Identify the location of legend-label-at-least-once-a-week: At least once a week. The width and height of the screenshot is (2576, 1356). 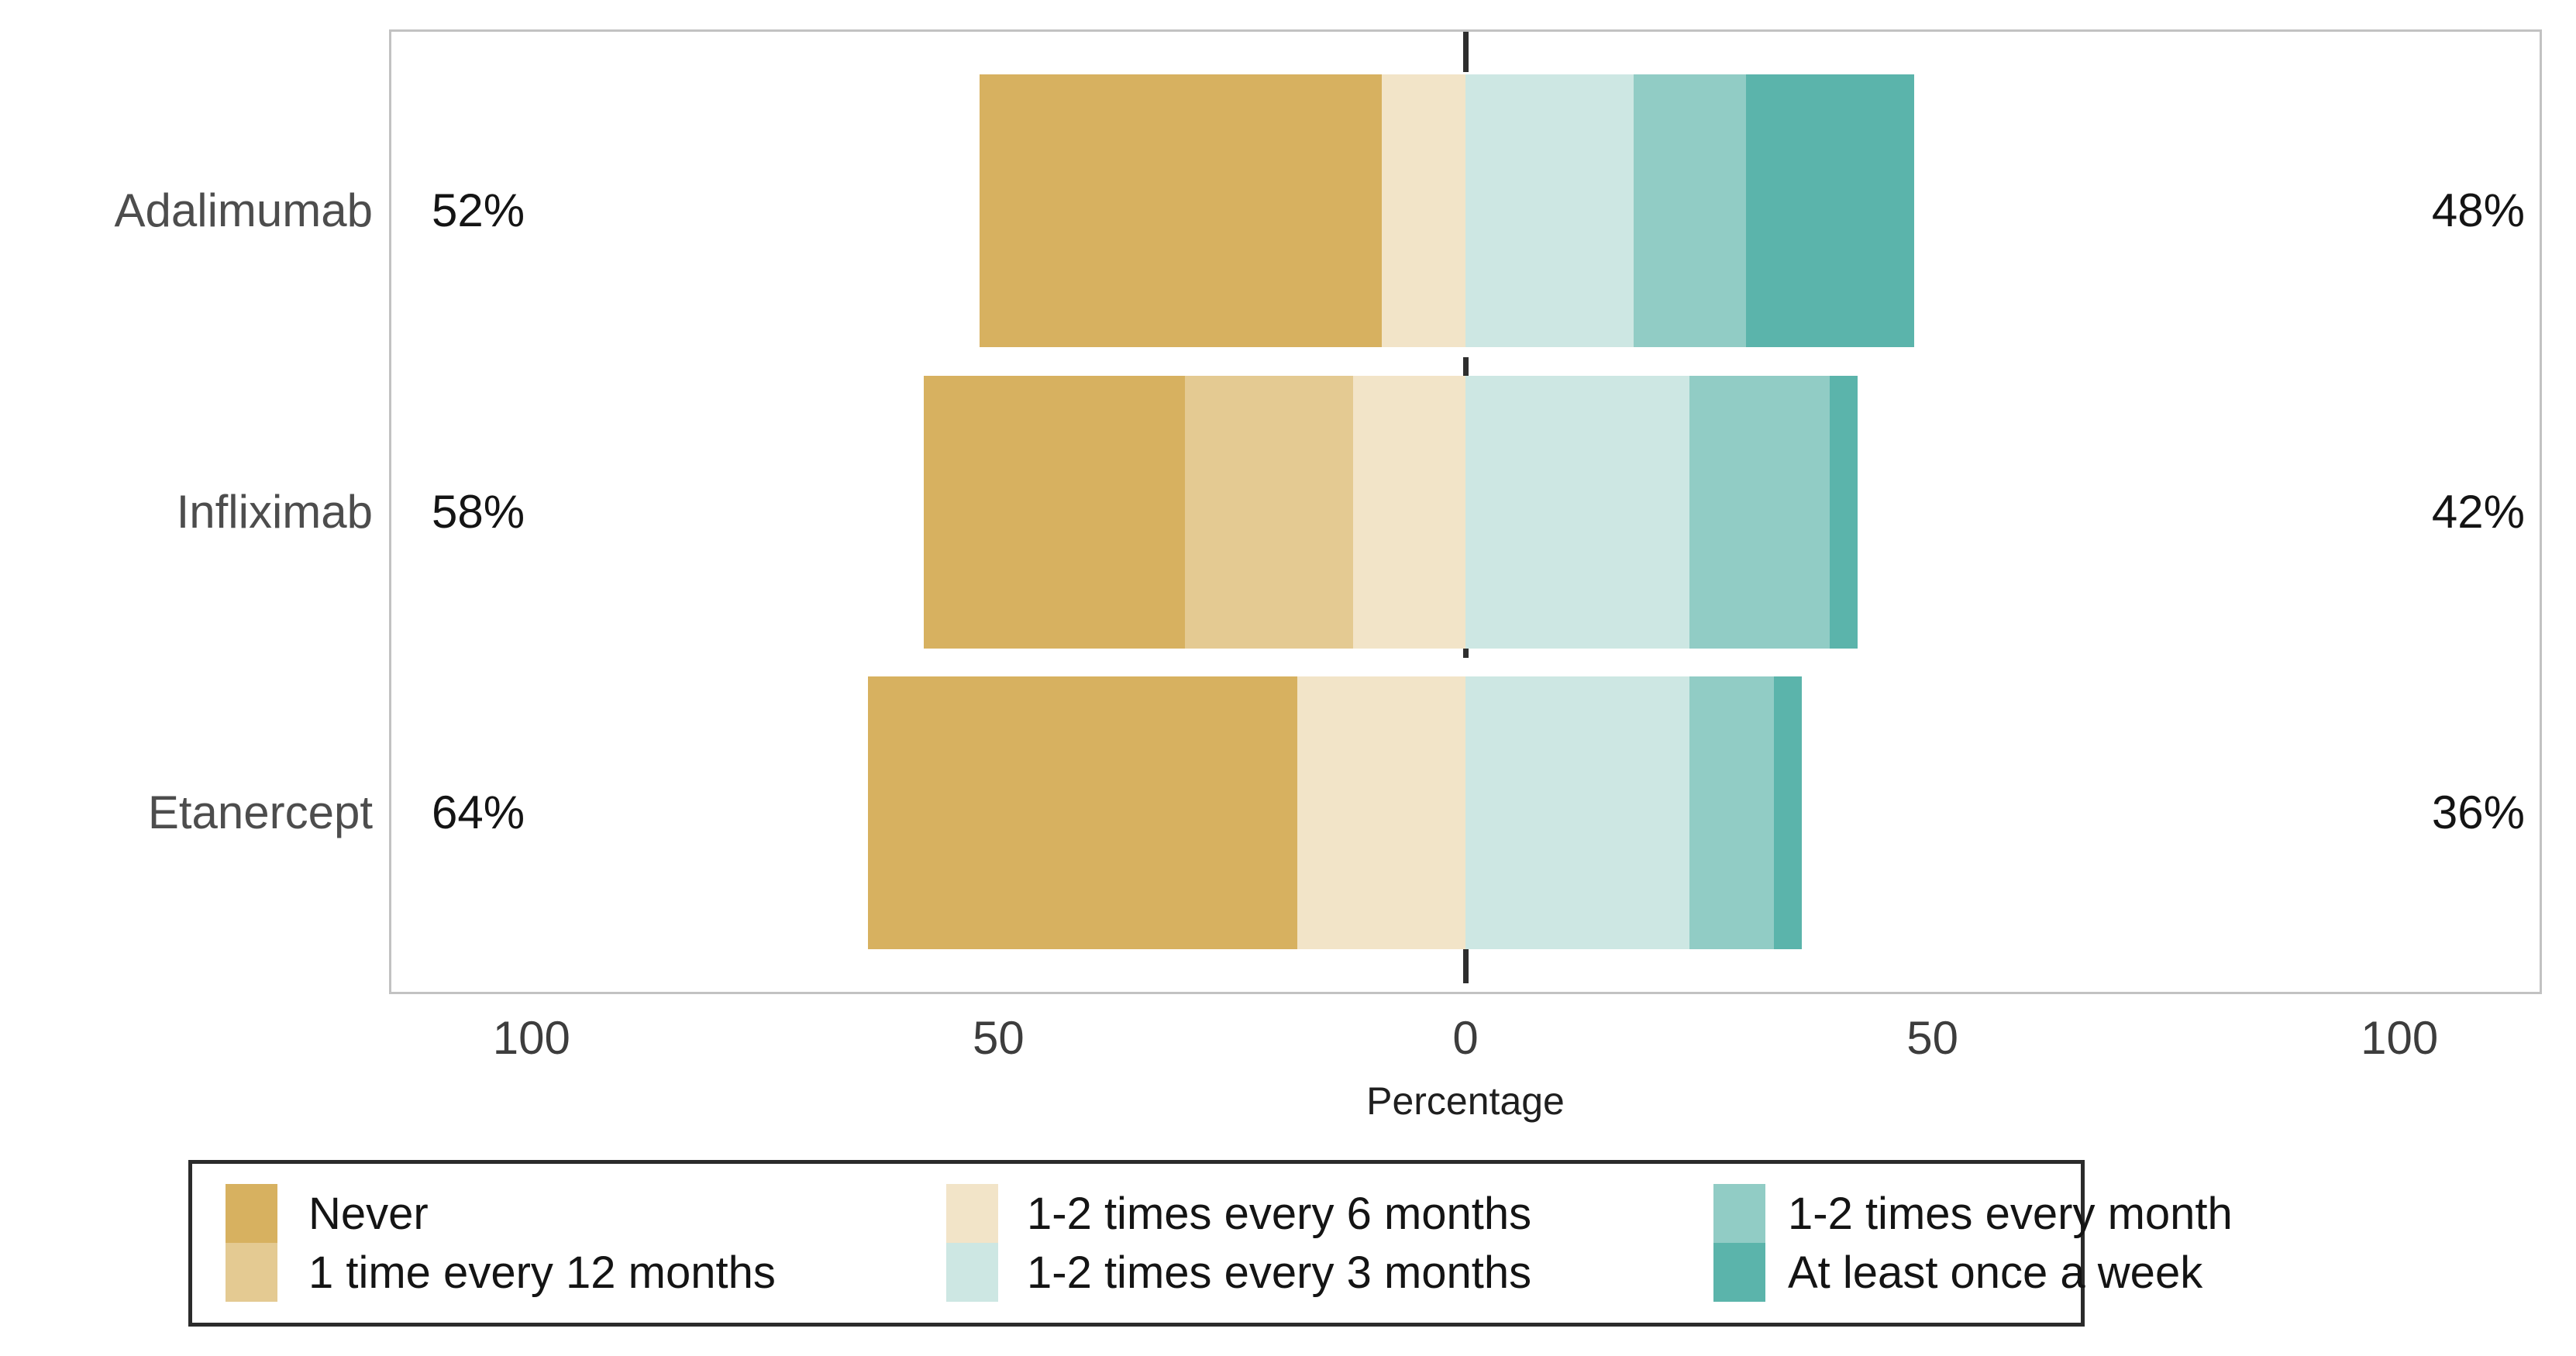
(1995, 1273).